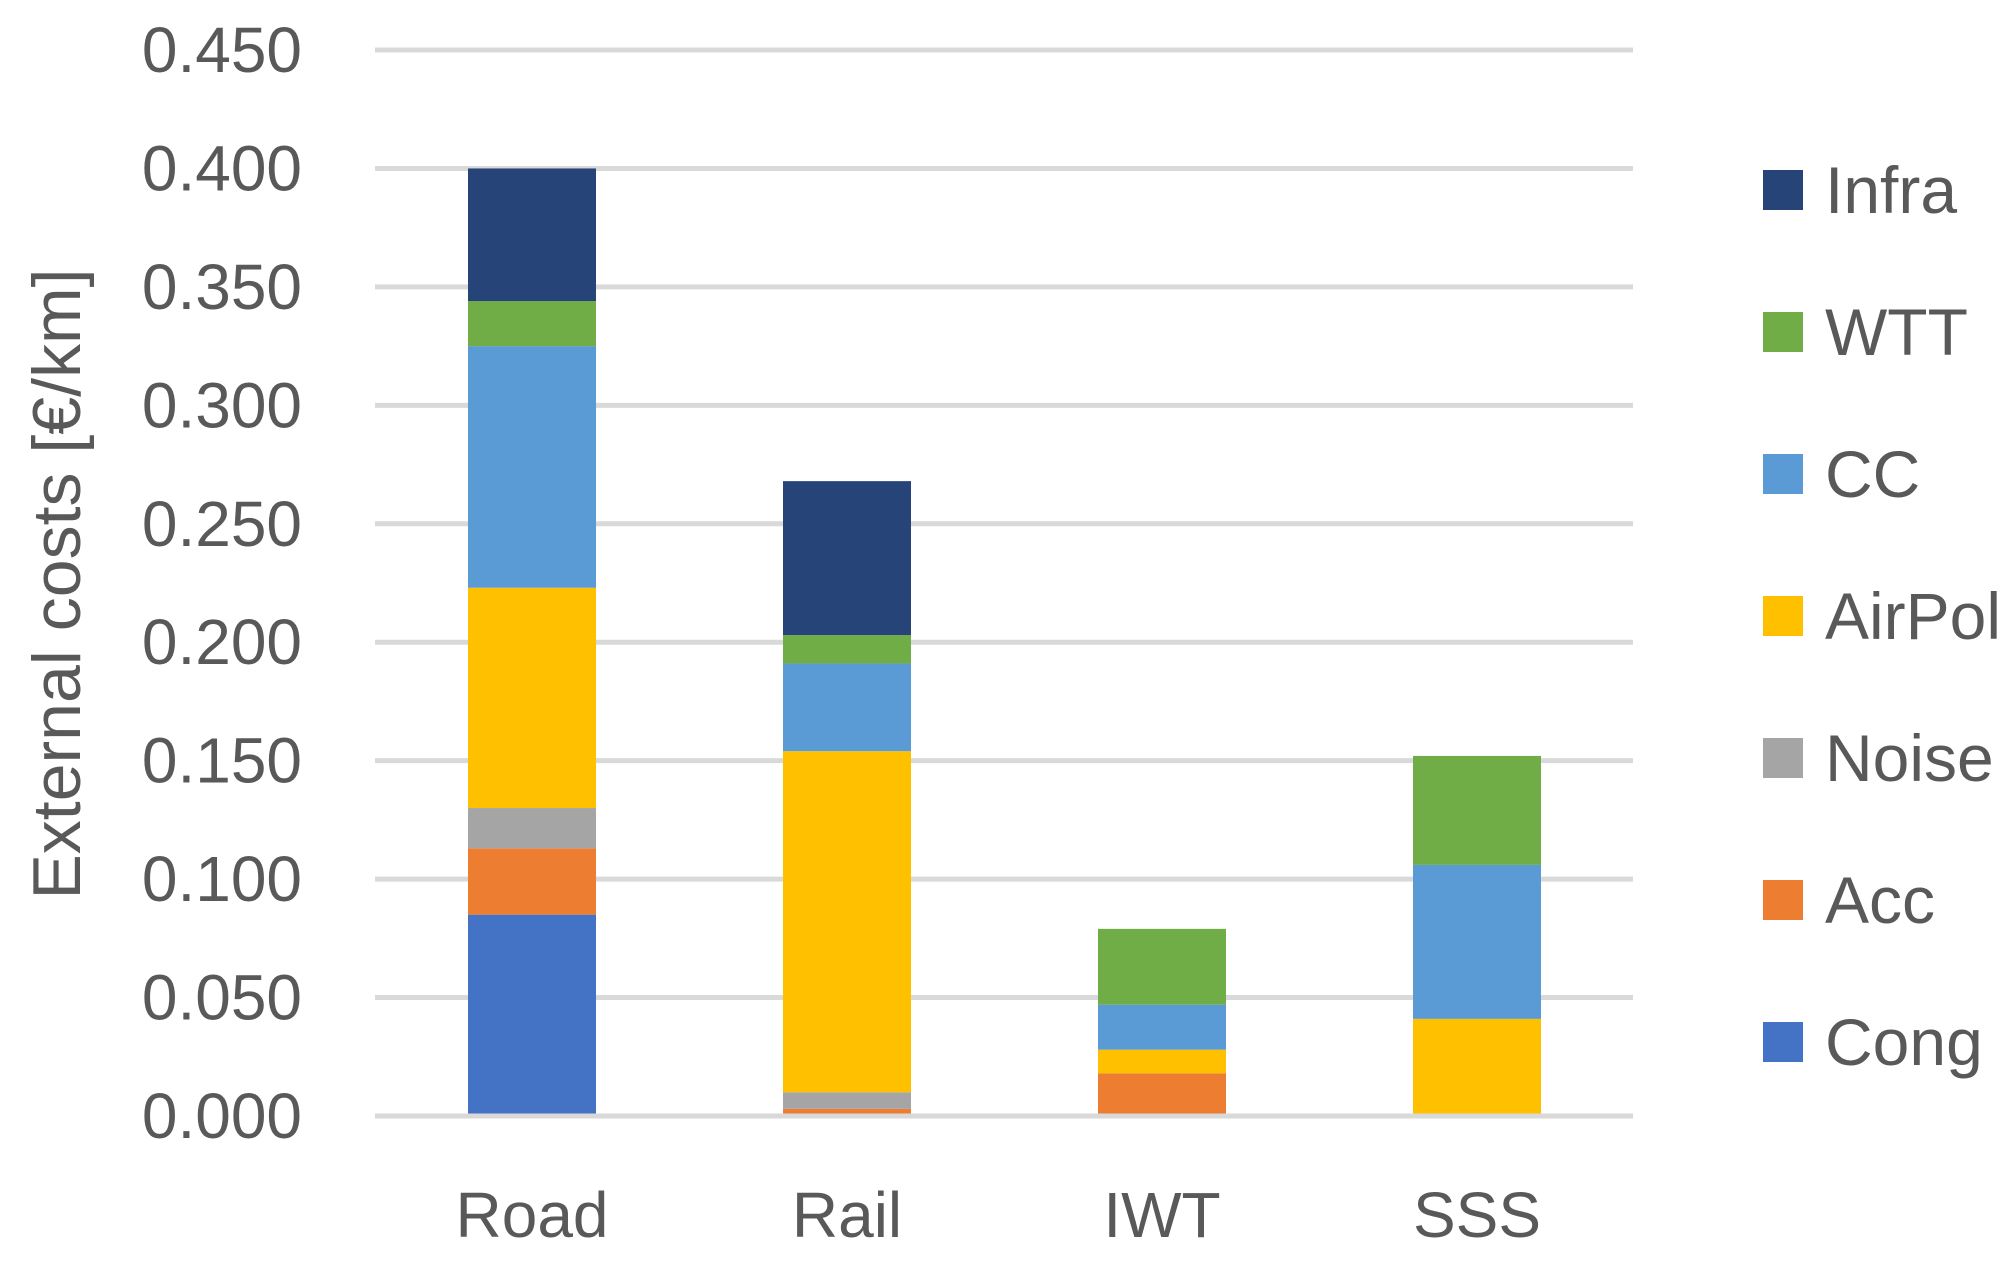 This screenshot has width=2015, height=1264. I want to click on bar-segment-rail-cc, so click(847, 707).